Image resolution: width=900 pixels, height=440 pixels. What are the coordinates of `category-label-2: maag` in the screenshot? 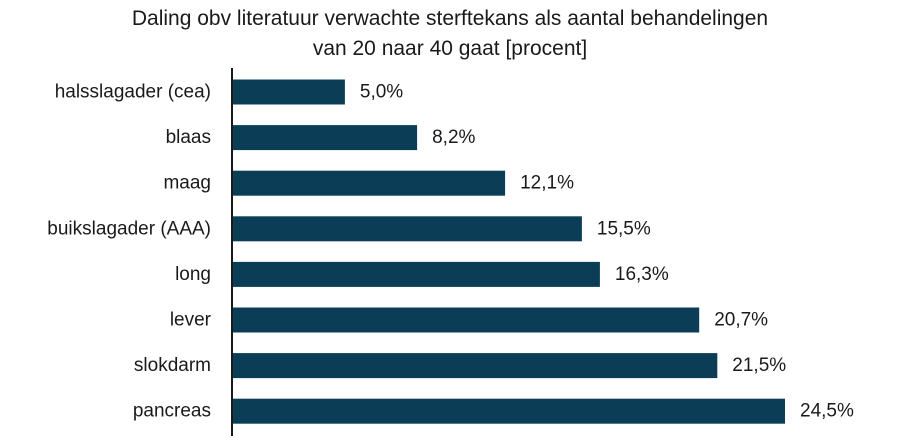 It's located at (187, 183).